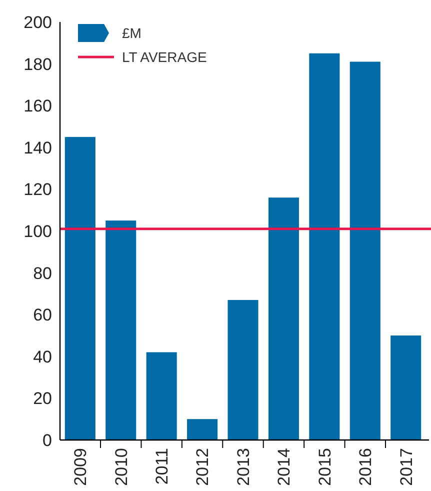 The height and width of the screenshot is (491, 431). I want to click on legend-label: LT AVERAGE, so click(164, 56).